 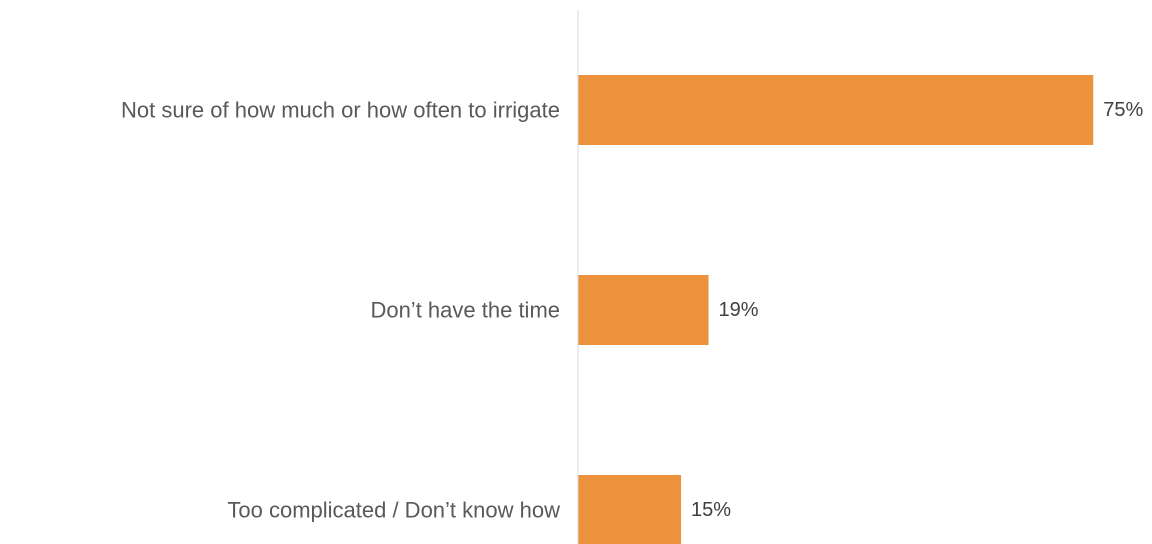 What do you see at coordinates (739, 310) in the screenshot?
I see `value-label: 19%` at bounding box center [739, 310].